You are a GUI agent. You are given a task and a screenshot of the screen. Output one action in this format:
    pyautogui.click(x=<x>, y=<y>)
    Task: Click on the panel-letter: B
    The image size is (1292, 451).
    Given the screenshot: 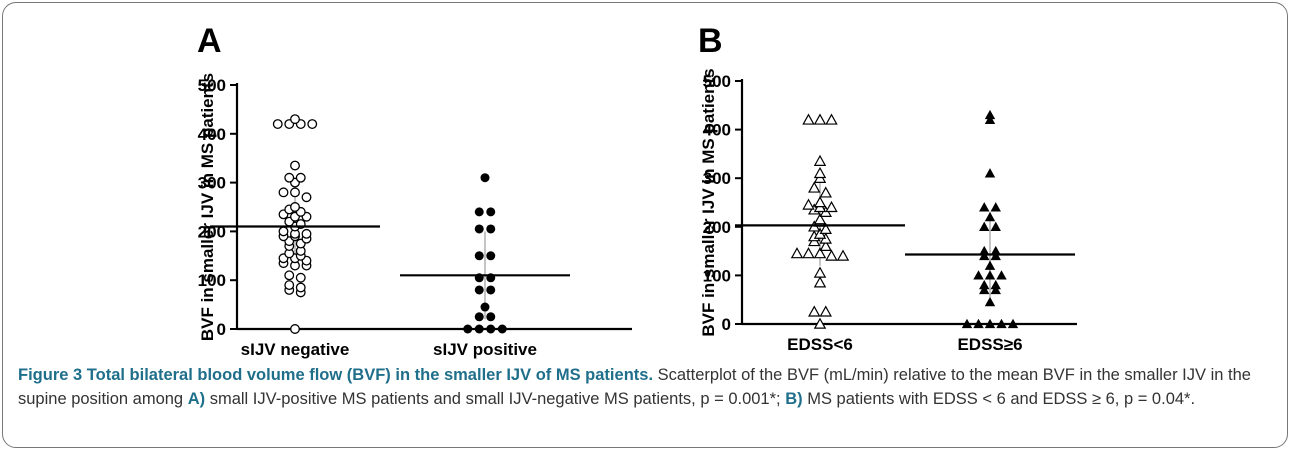 What is the action you would take?
    pyautogui.click(x=710, y=41)
    